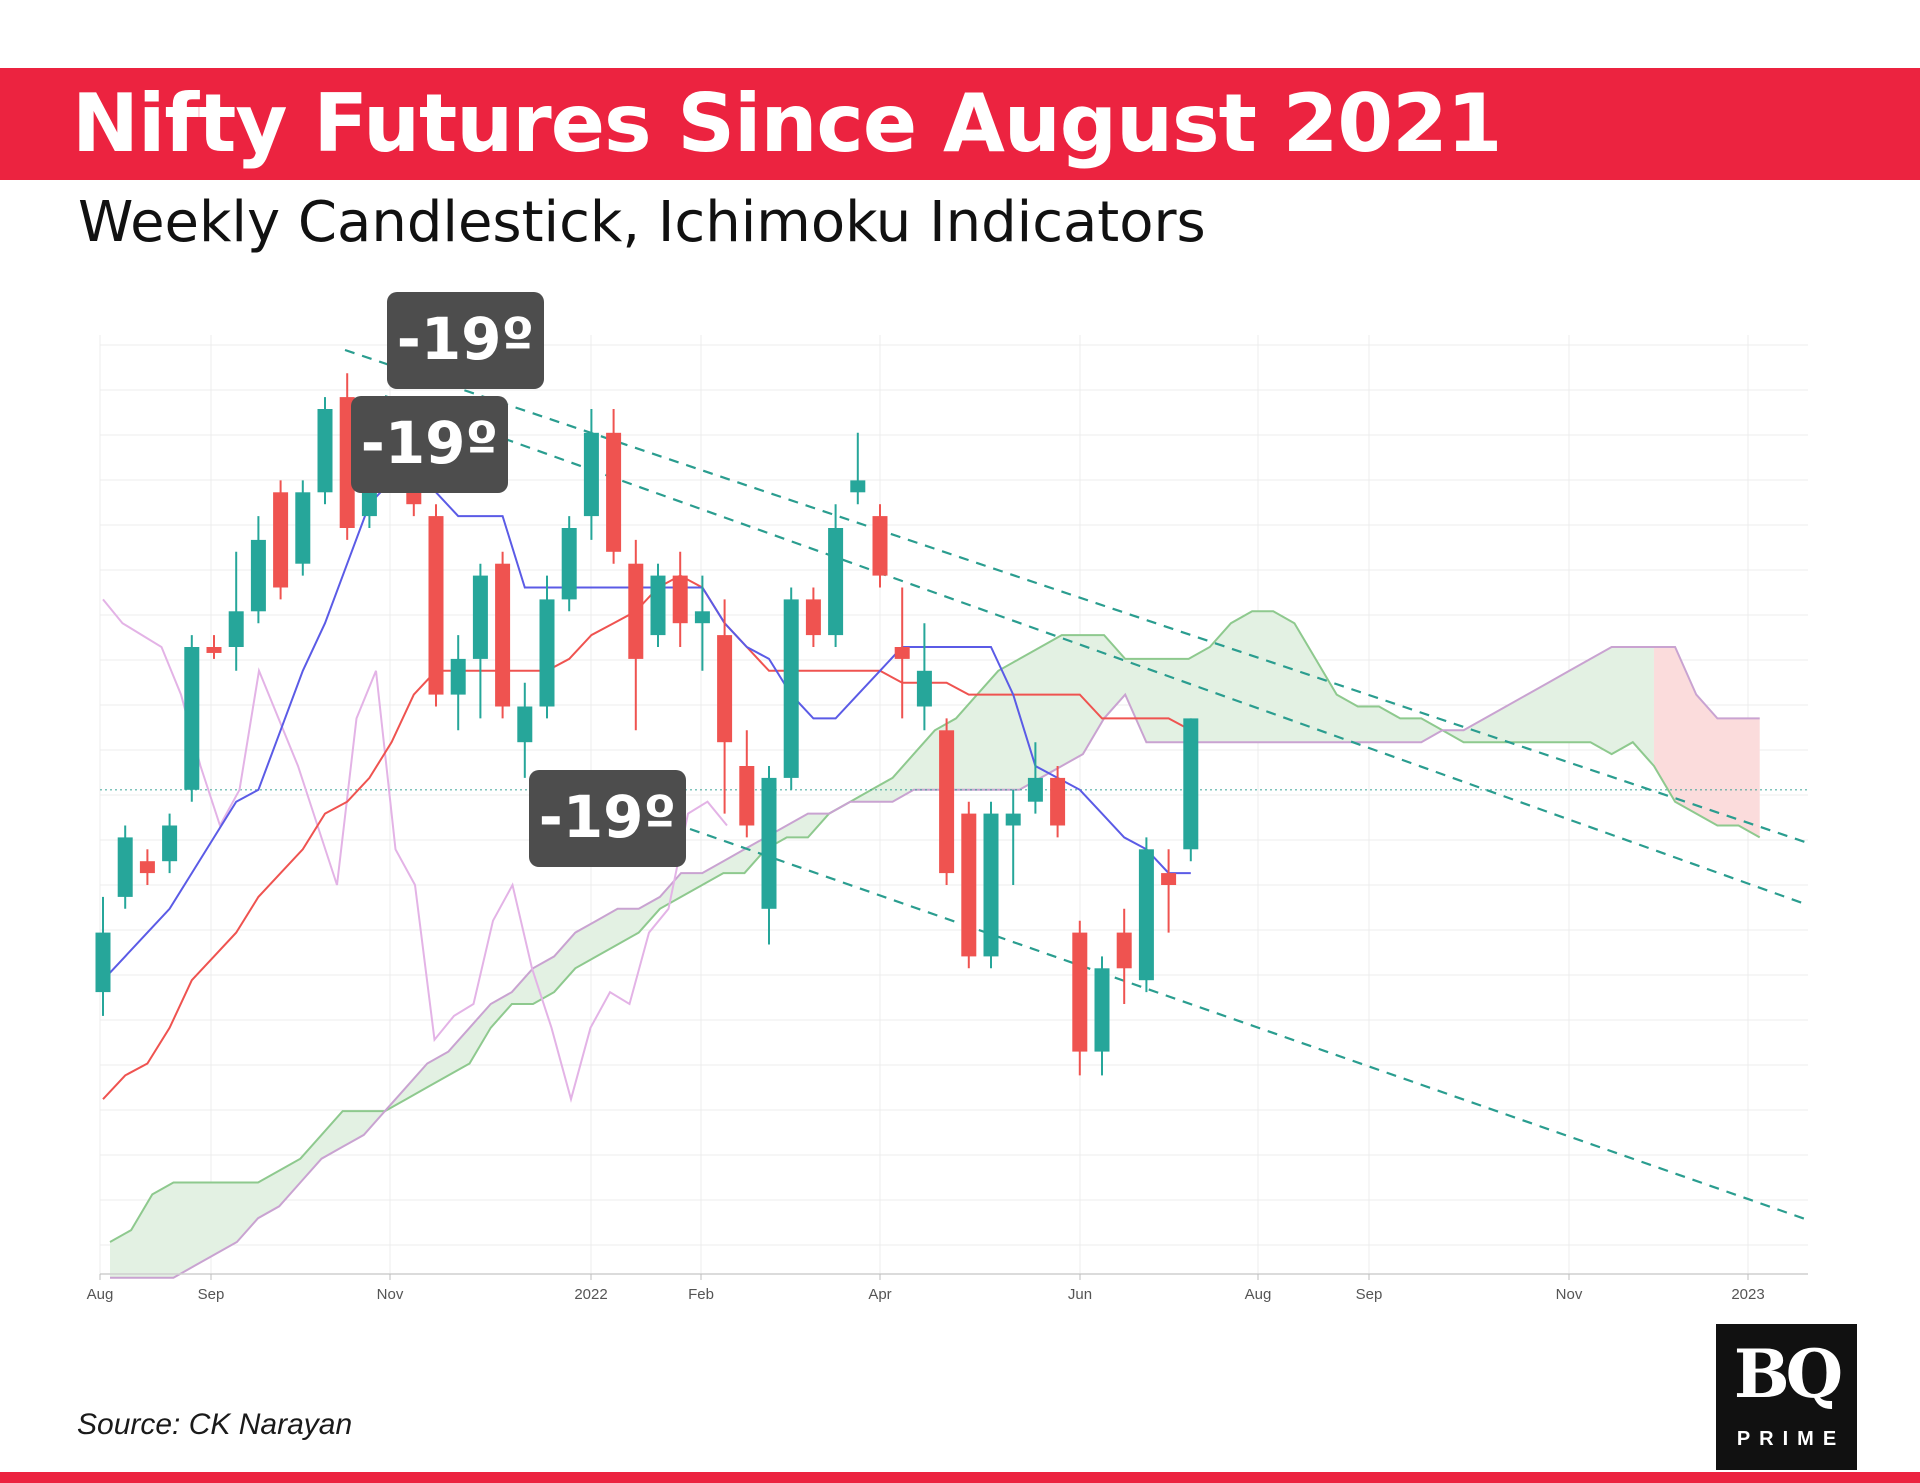  Describe the element at coordinates (1369, 1294) in the screenshot. I see `x-tick-label: Sep` at that location.